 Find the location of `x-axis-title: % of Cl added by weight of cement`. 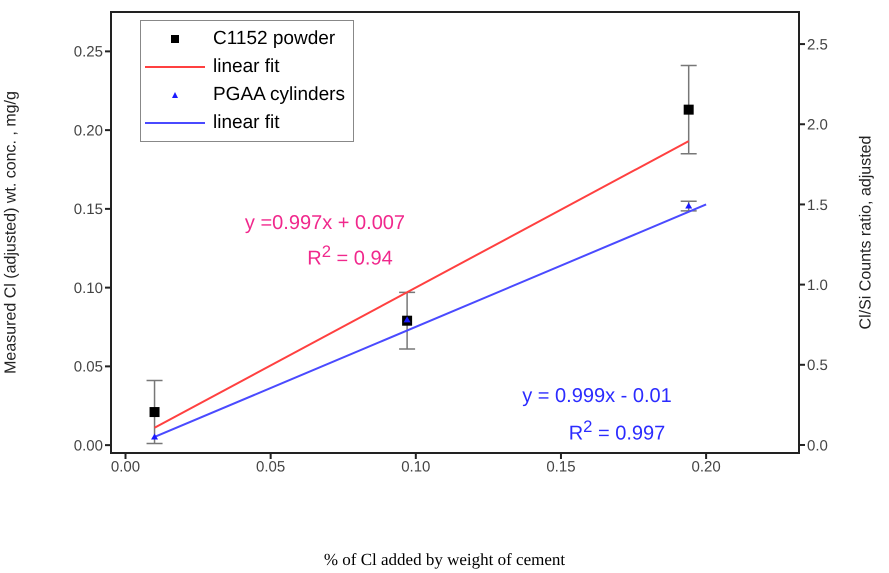

x-axis-title: % of Cl added by weight of cement is located at coordinates (444, 560).